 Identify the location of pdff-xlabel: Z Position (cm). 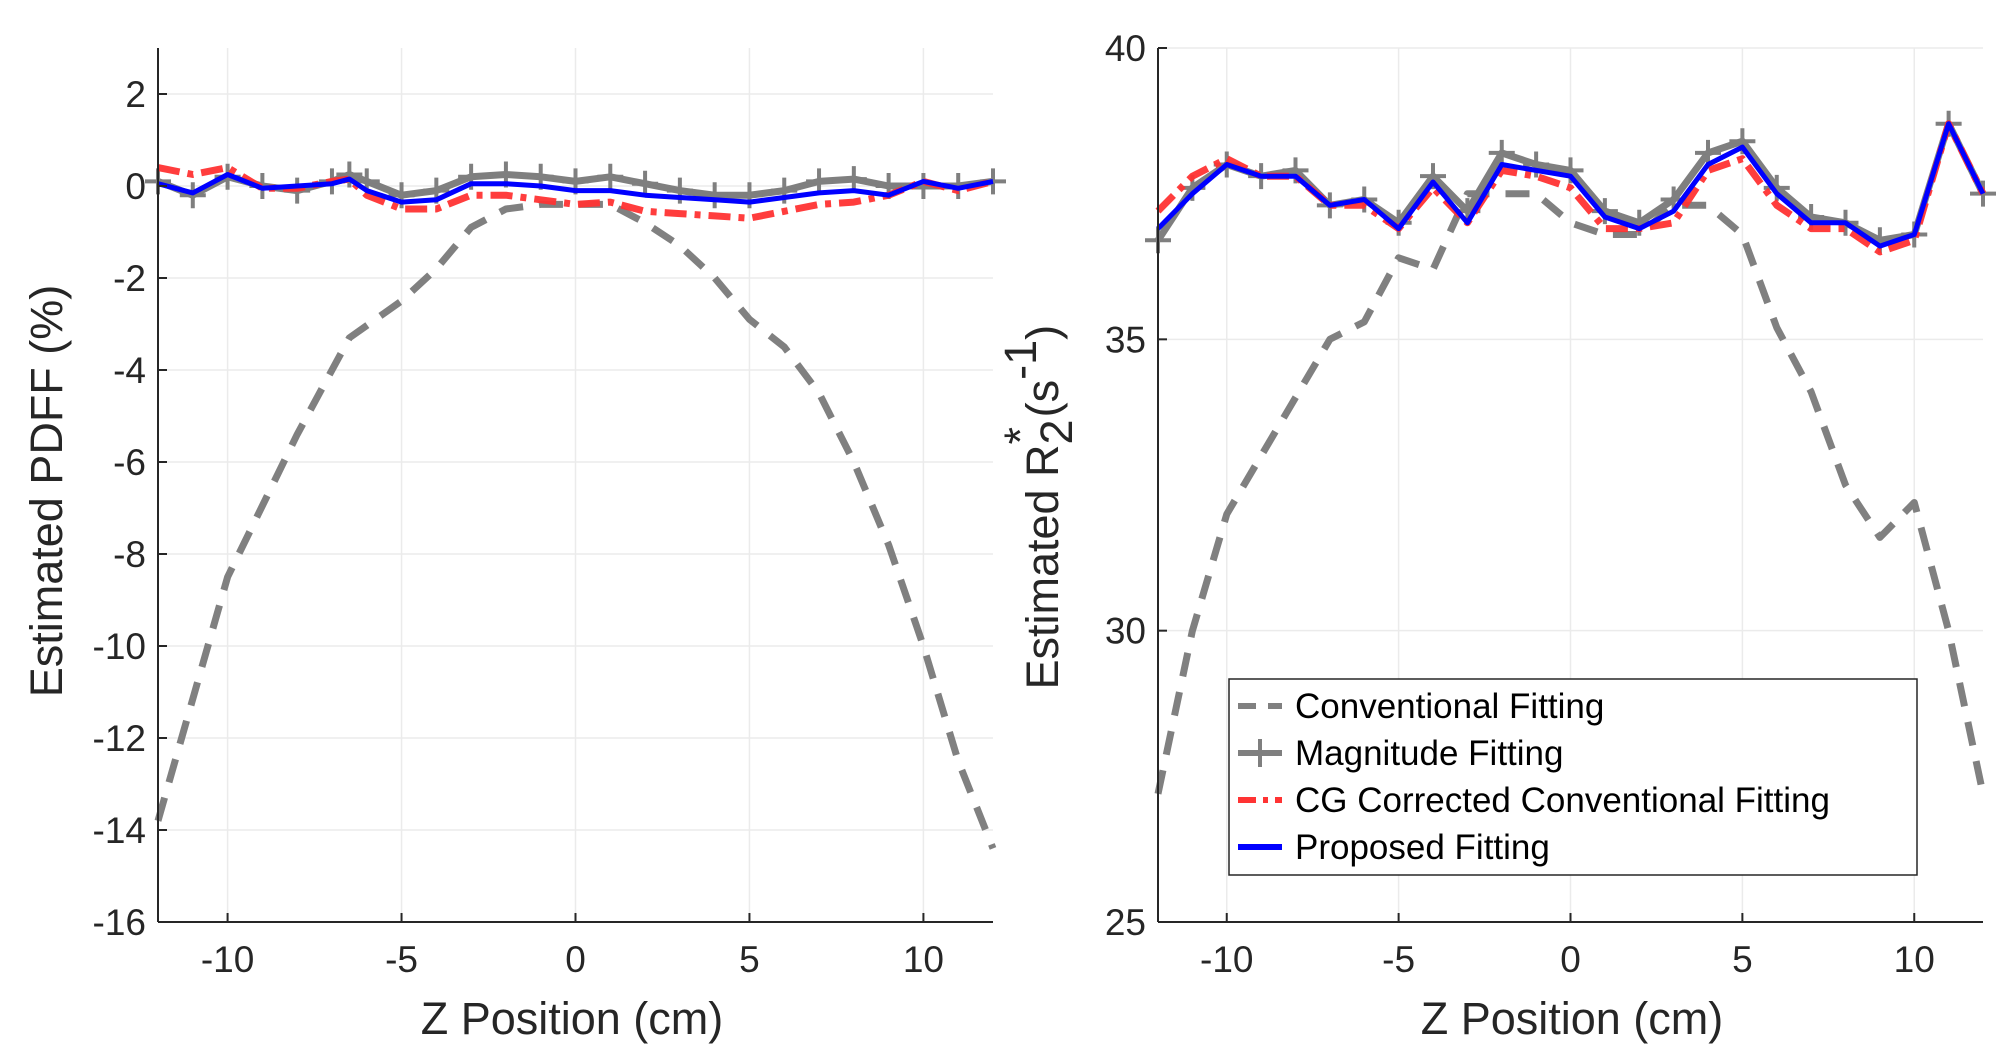
(572, 1018).